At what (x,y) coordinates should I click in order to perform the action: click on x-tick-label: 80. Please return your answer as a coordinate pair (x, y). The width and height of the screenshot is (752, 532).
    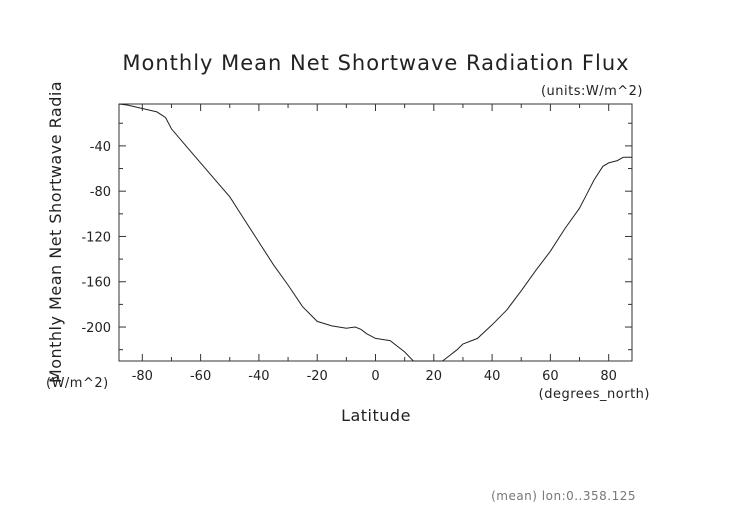
    Looking at the image, I should click on (608, 376).